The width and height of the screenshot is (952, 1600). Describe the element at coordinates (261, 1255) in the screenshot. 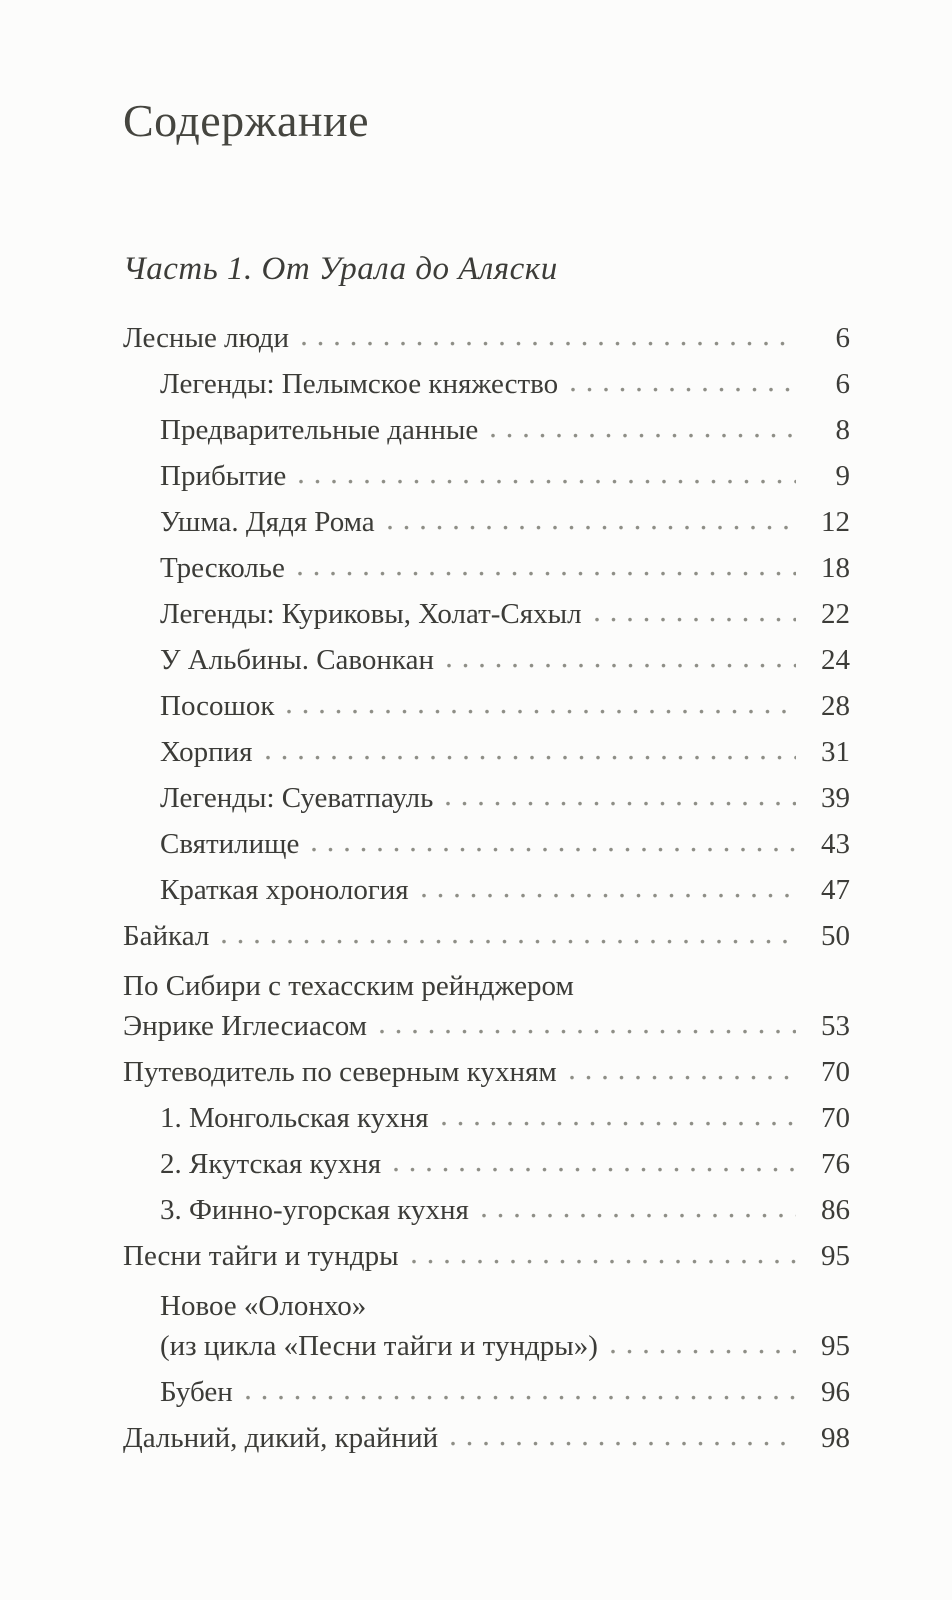

I see `toc-entry-label: Песни тайги и тундры` at that location.